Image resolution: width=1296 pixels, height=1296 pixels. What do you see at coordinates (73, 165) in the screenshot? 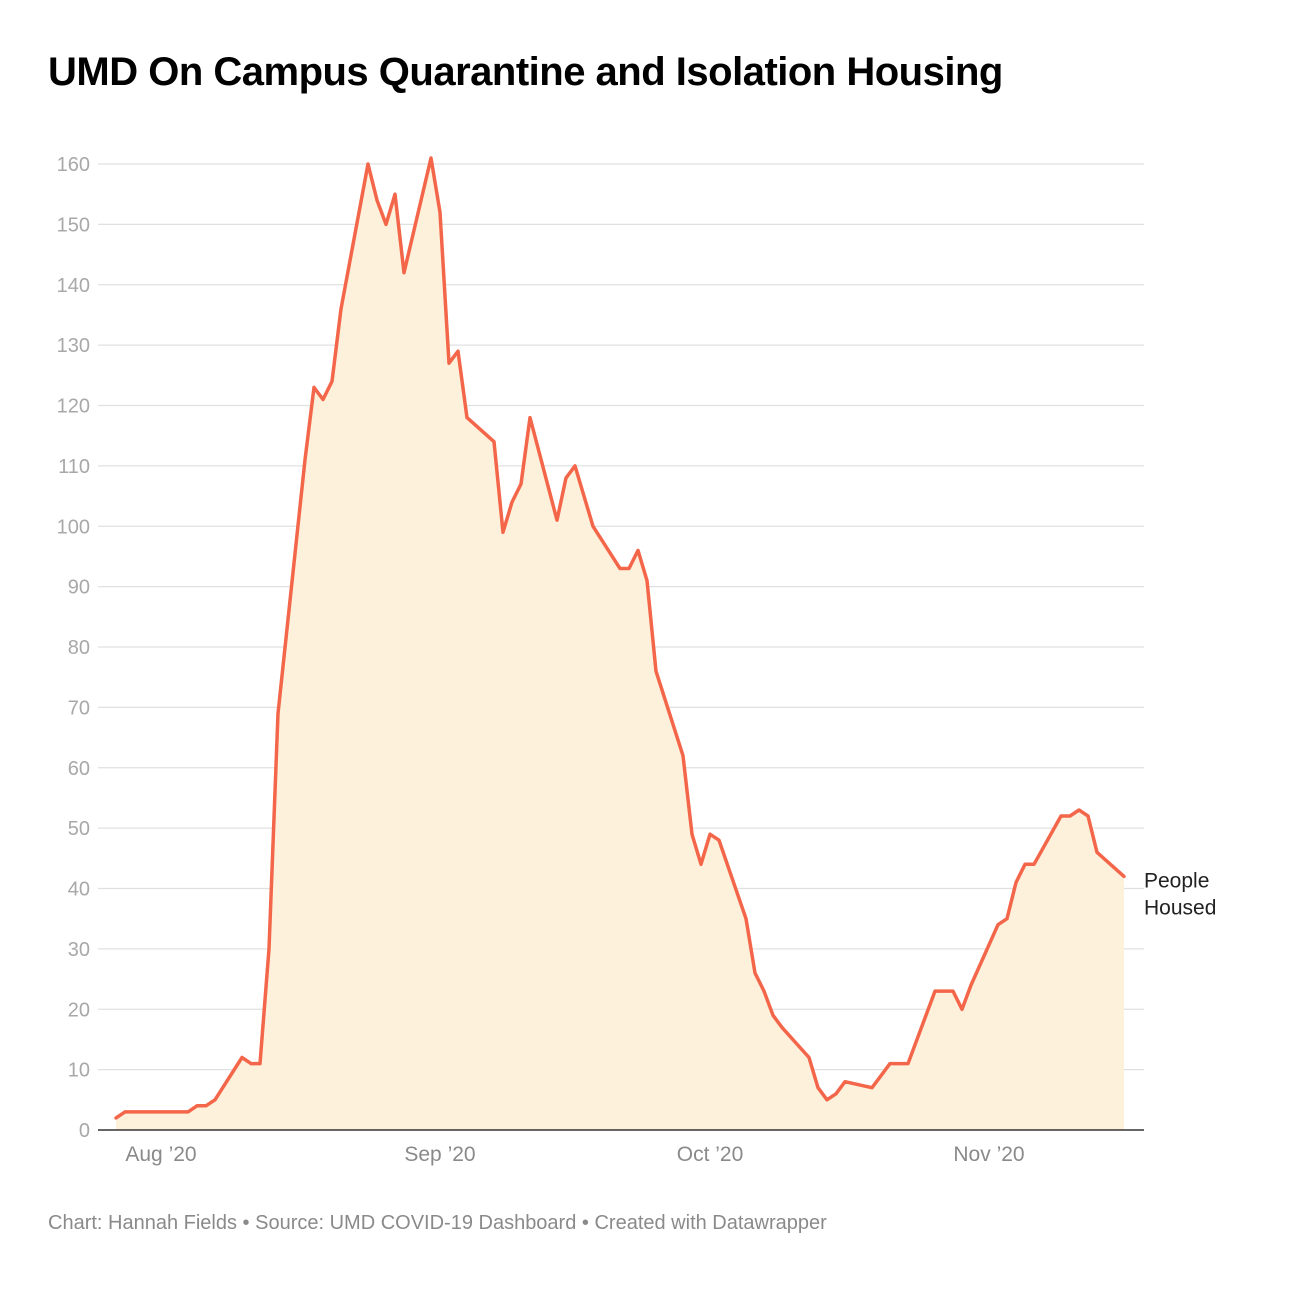
I see `y-tick-label: 160` at bounding box center [73, 165].